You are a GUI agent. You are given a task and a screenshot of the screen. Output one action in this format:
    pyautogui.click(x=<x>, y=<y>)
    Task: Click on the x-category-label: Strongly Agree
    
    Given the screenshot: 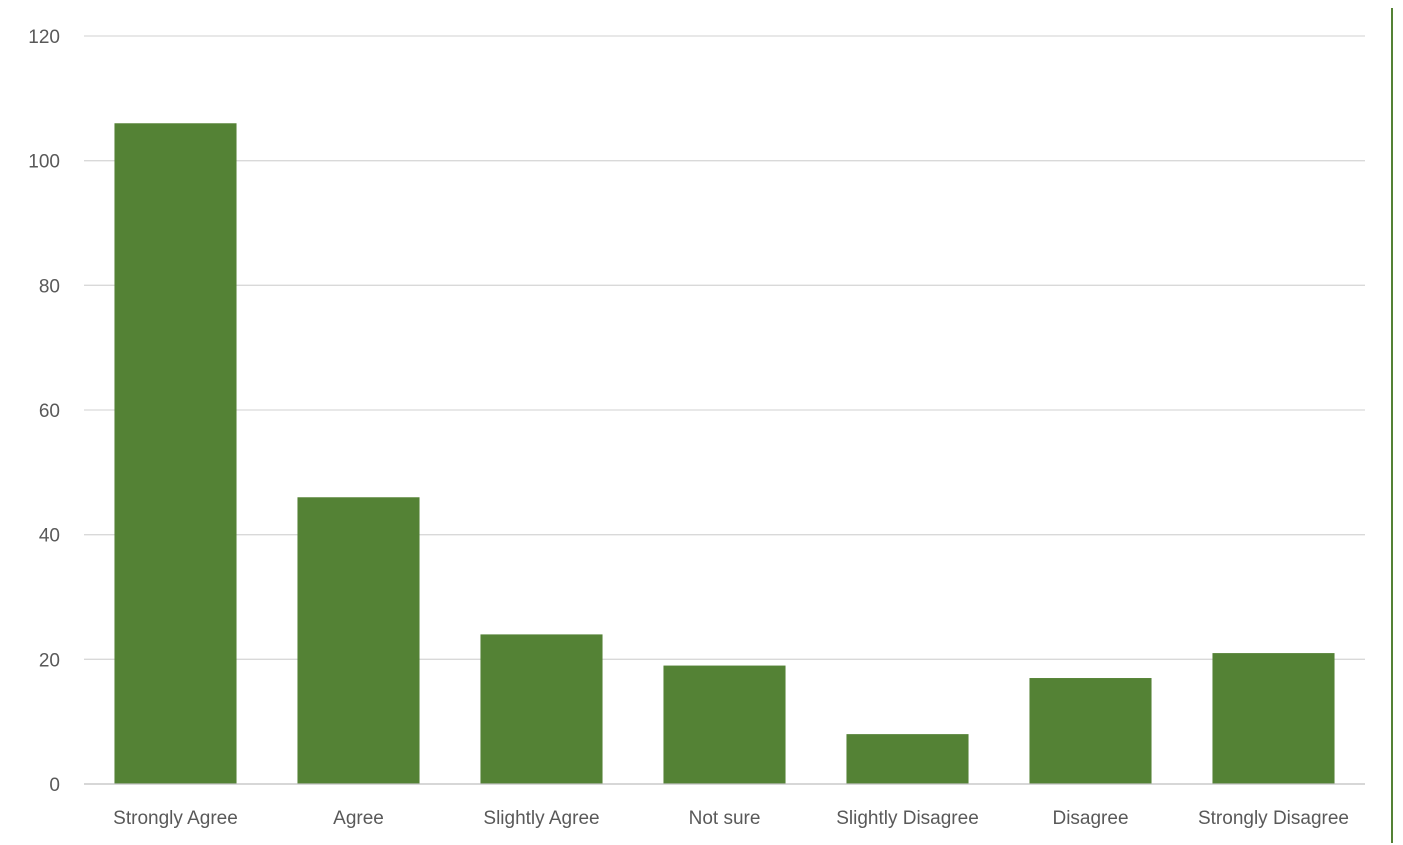 What is the action you would take?
    pyautogui.click(x=175, y=818)
    